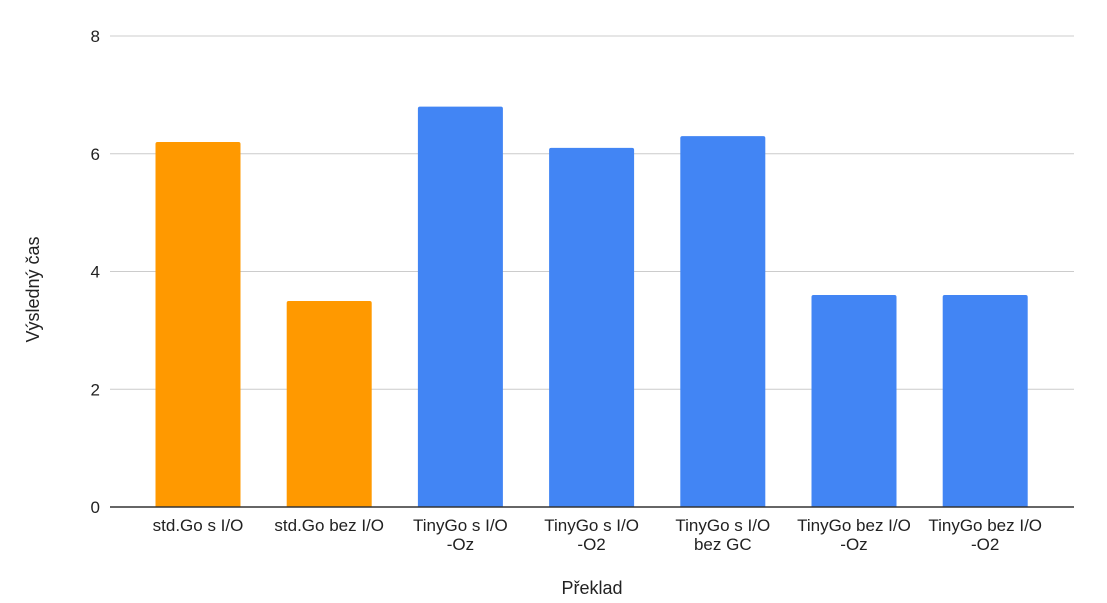 This screenshot has height=603, width=1107. What do you see at coordinates (95, 154) in the screenshot?
I see `y-tick-label: 6` at bounding box center [95, 154].